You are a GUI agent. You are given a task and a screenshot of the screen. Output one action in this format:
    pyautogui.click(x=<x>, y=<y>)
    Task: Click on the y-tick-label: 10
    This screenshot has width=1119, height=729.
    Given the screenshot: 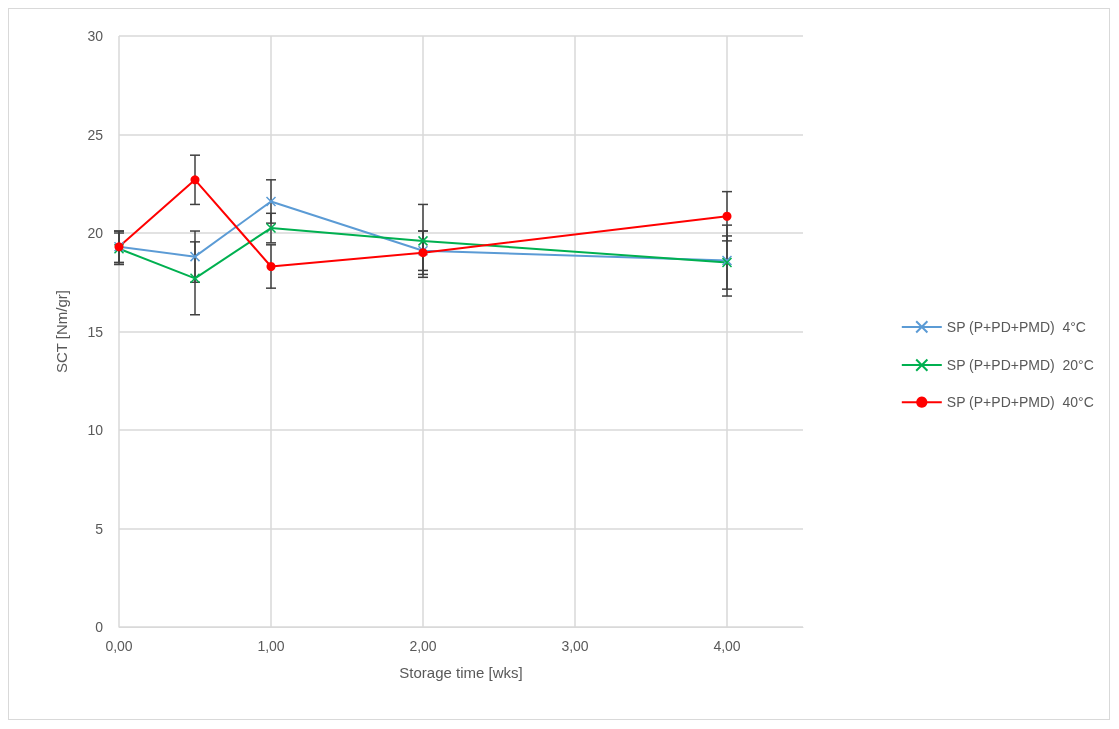 What is the action you would take?
    pyautogui.click(x=95, y=430)
    